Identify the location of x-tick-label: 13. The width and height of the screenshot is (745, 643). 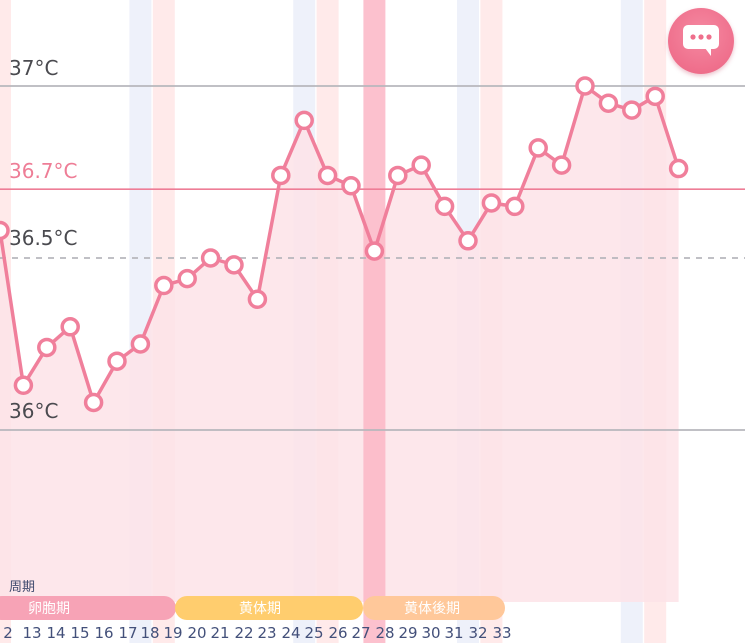
(31, 633).